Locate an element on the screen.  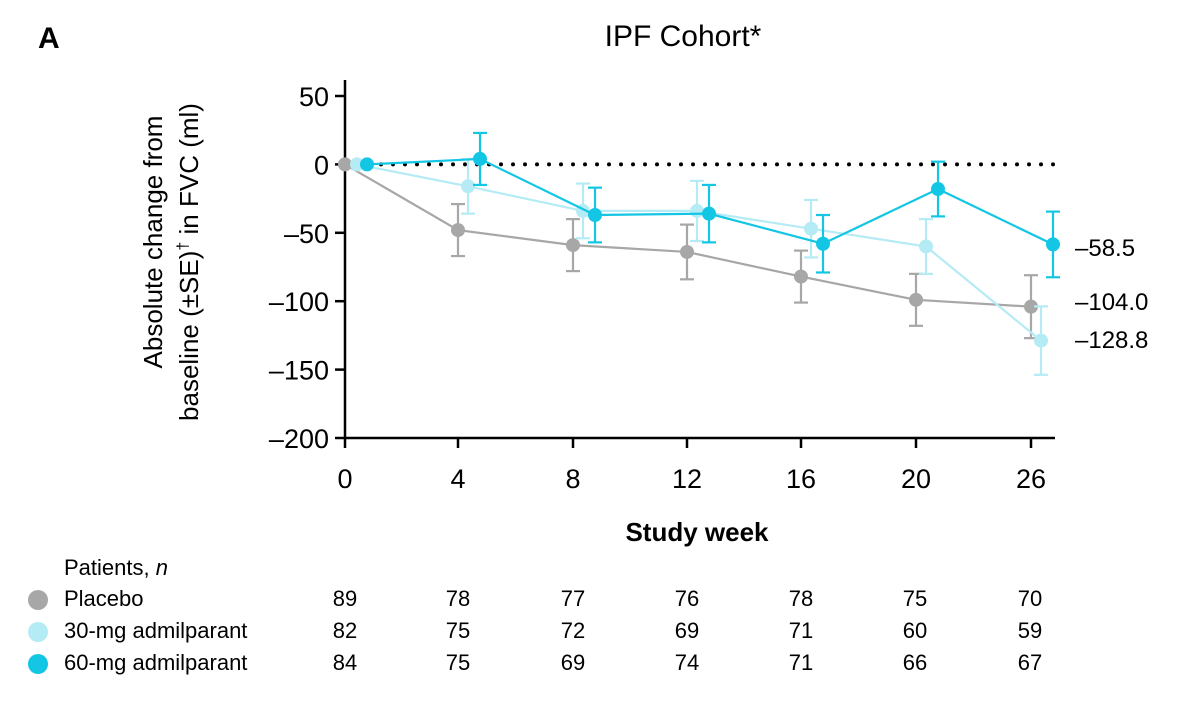
patient-count: 77 is located at coordinates (573, 598).